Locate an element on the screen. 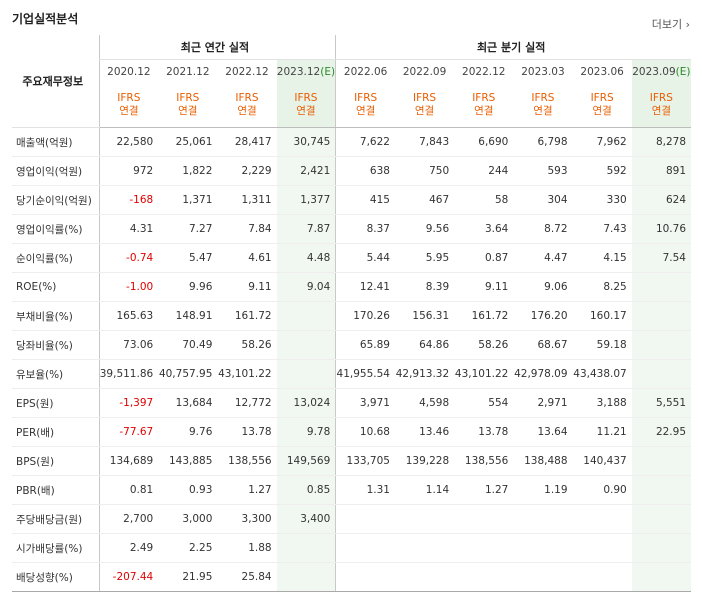  table-cell: 6,690 is located at coordinates (484, 142).